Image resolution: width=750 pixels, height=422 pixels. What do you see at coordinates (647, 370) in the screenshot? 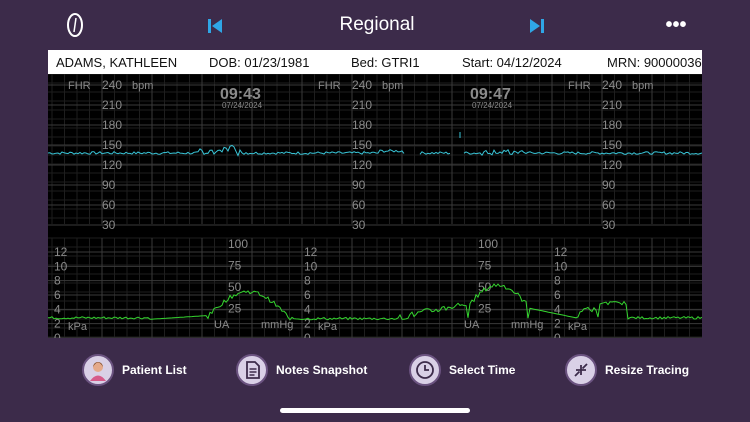
I see `resize-tracing-label: Resize Tracing` at bounding box center [647, 370].